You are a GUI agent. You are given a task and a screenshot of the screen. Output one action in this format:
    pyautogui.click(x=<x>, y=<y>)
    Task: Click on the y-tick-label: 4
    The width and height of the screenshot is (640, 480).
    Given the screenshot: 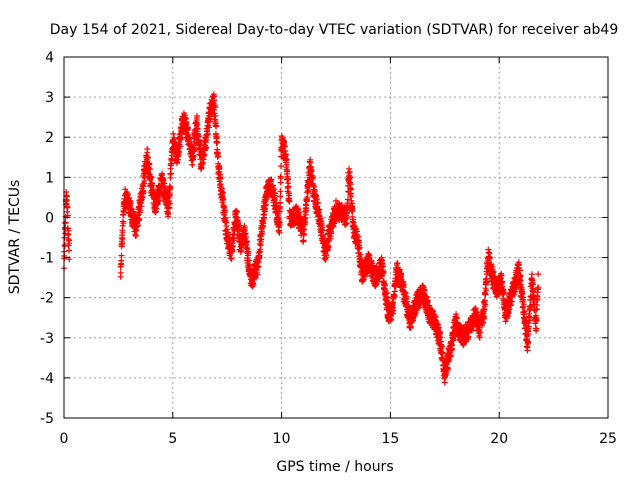 What is the action you would take?
    pyautogui.click(x=49, y=58)
    